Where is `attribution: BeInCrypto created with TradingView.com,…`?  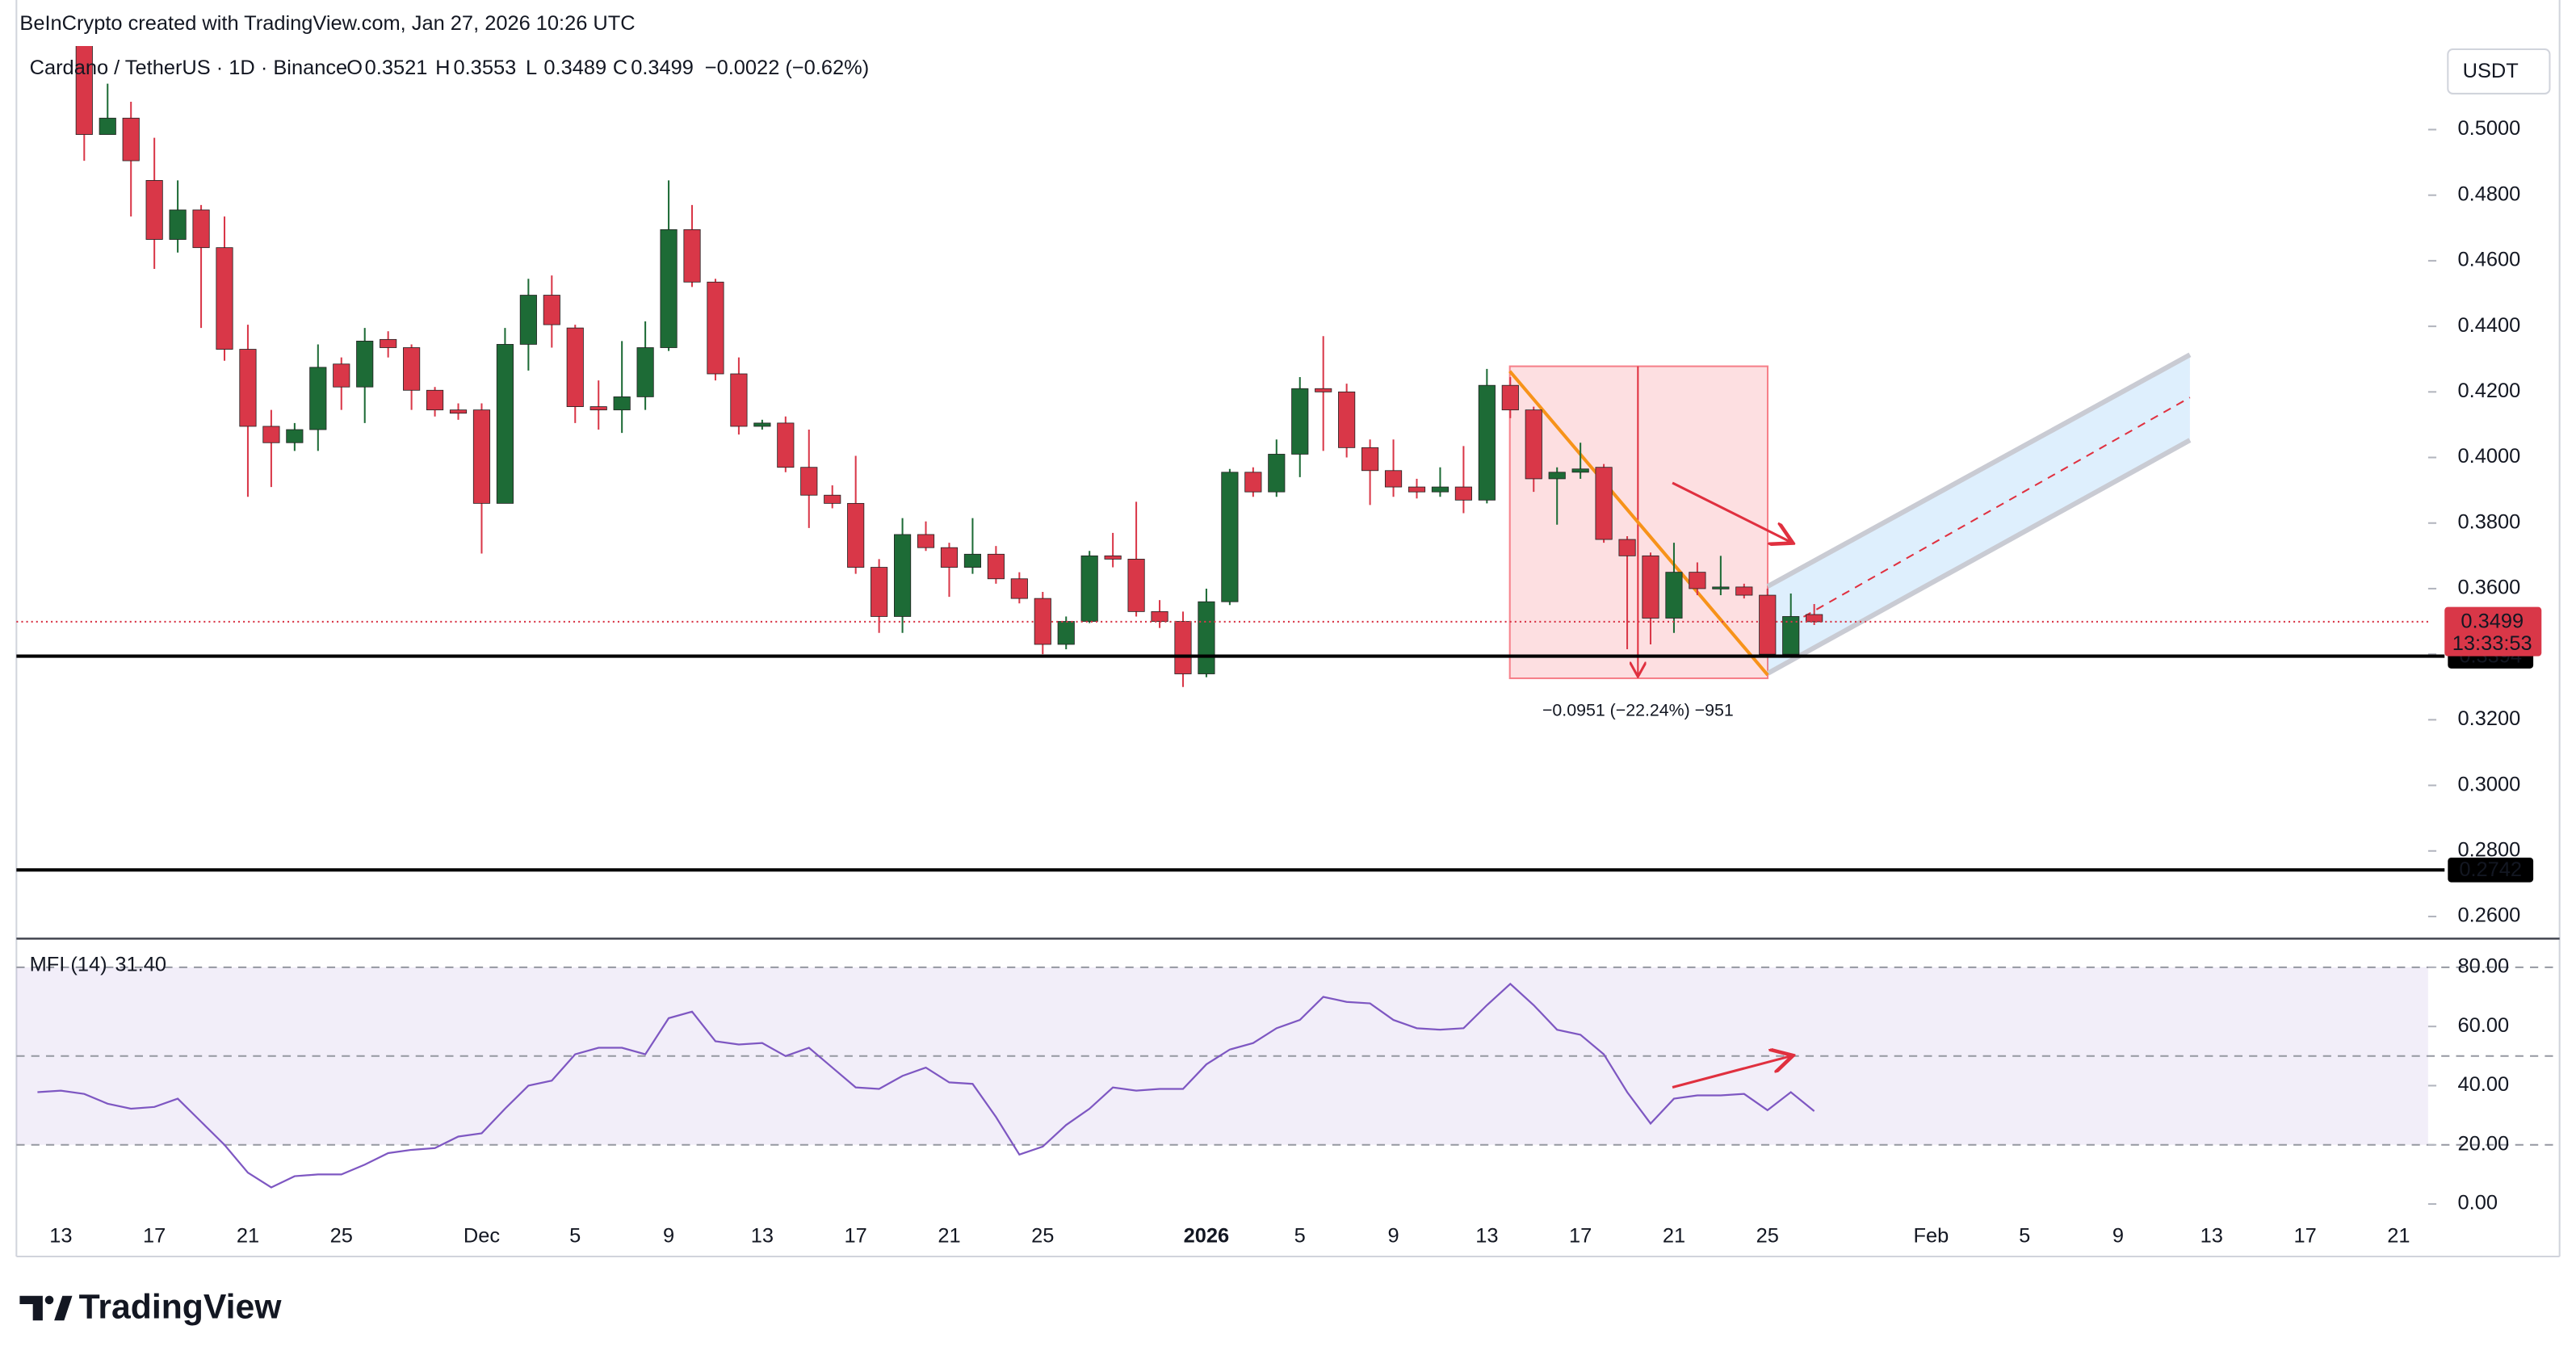
attribution: BeInCrypto created with TradingView.com,… is located at coordinates (327, 24).